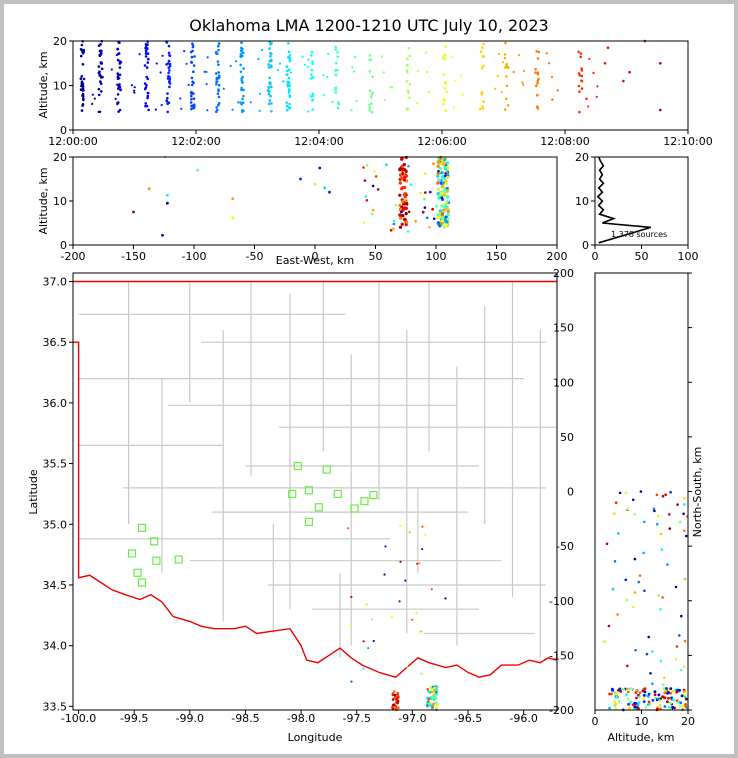 Image resolution: width=738 pixels, height=758 pixels. I want to click on time-tick-label: 12:10:00, so click(687, 141).